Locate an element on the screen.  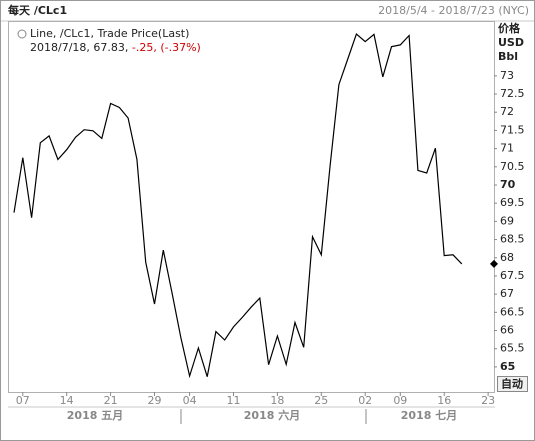
month-label: 2018 五月 is located at coordinates (95, 415).